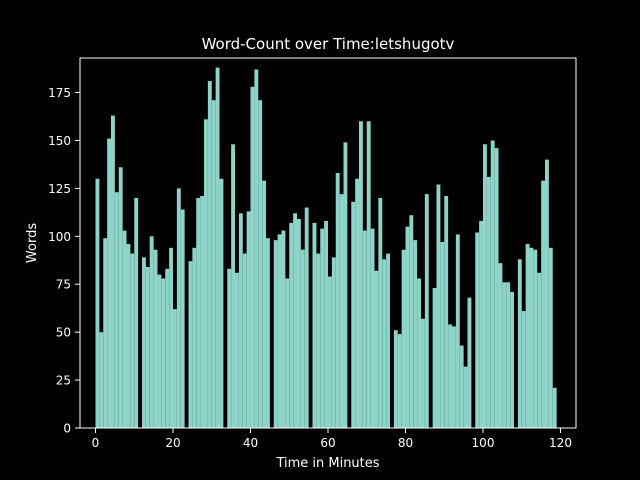 The image size is (640, 480). Describe the element at coordinates (32, 243) in the screenshot. I see `y-axis-label: Words` at that location.